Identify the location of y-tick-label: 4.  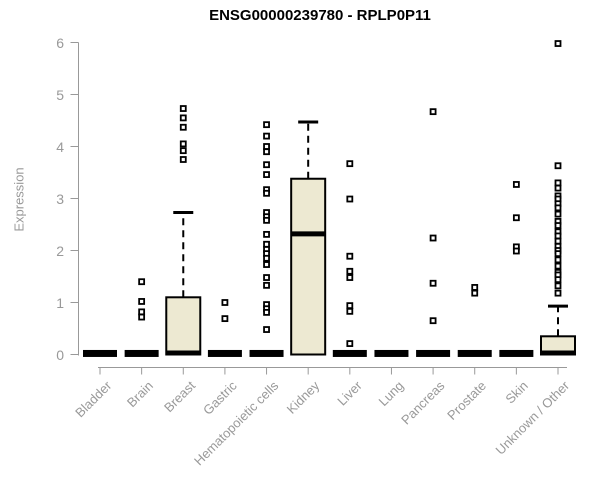
(60, 146).